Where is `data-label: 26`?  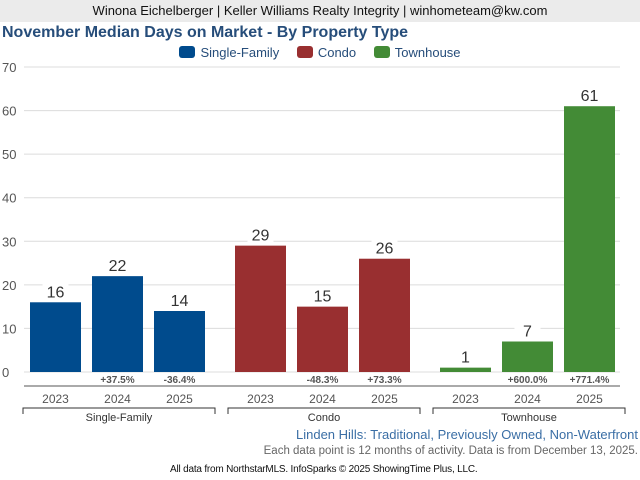 data-label: 26 is located at coordinates (385, 249).